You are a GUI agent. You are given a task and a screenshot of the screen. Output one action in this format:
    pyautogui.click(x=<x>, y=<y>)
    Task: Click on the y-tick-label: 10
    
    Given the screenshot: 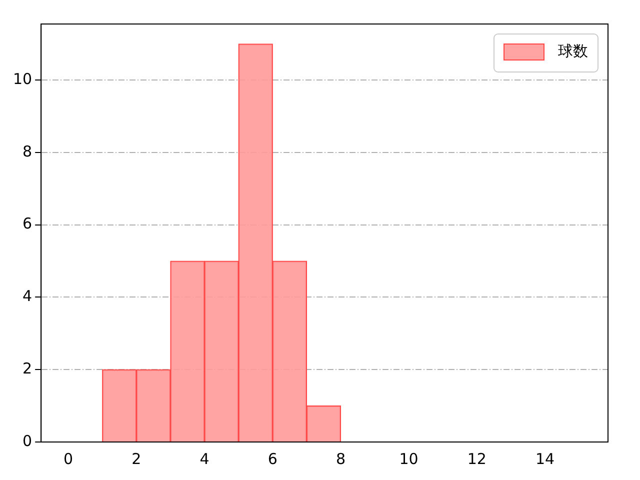 What is the action you would take?
    pyautogui.click(x=22, y=79)
    